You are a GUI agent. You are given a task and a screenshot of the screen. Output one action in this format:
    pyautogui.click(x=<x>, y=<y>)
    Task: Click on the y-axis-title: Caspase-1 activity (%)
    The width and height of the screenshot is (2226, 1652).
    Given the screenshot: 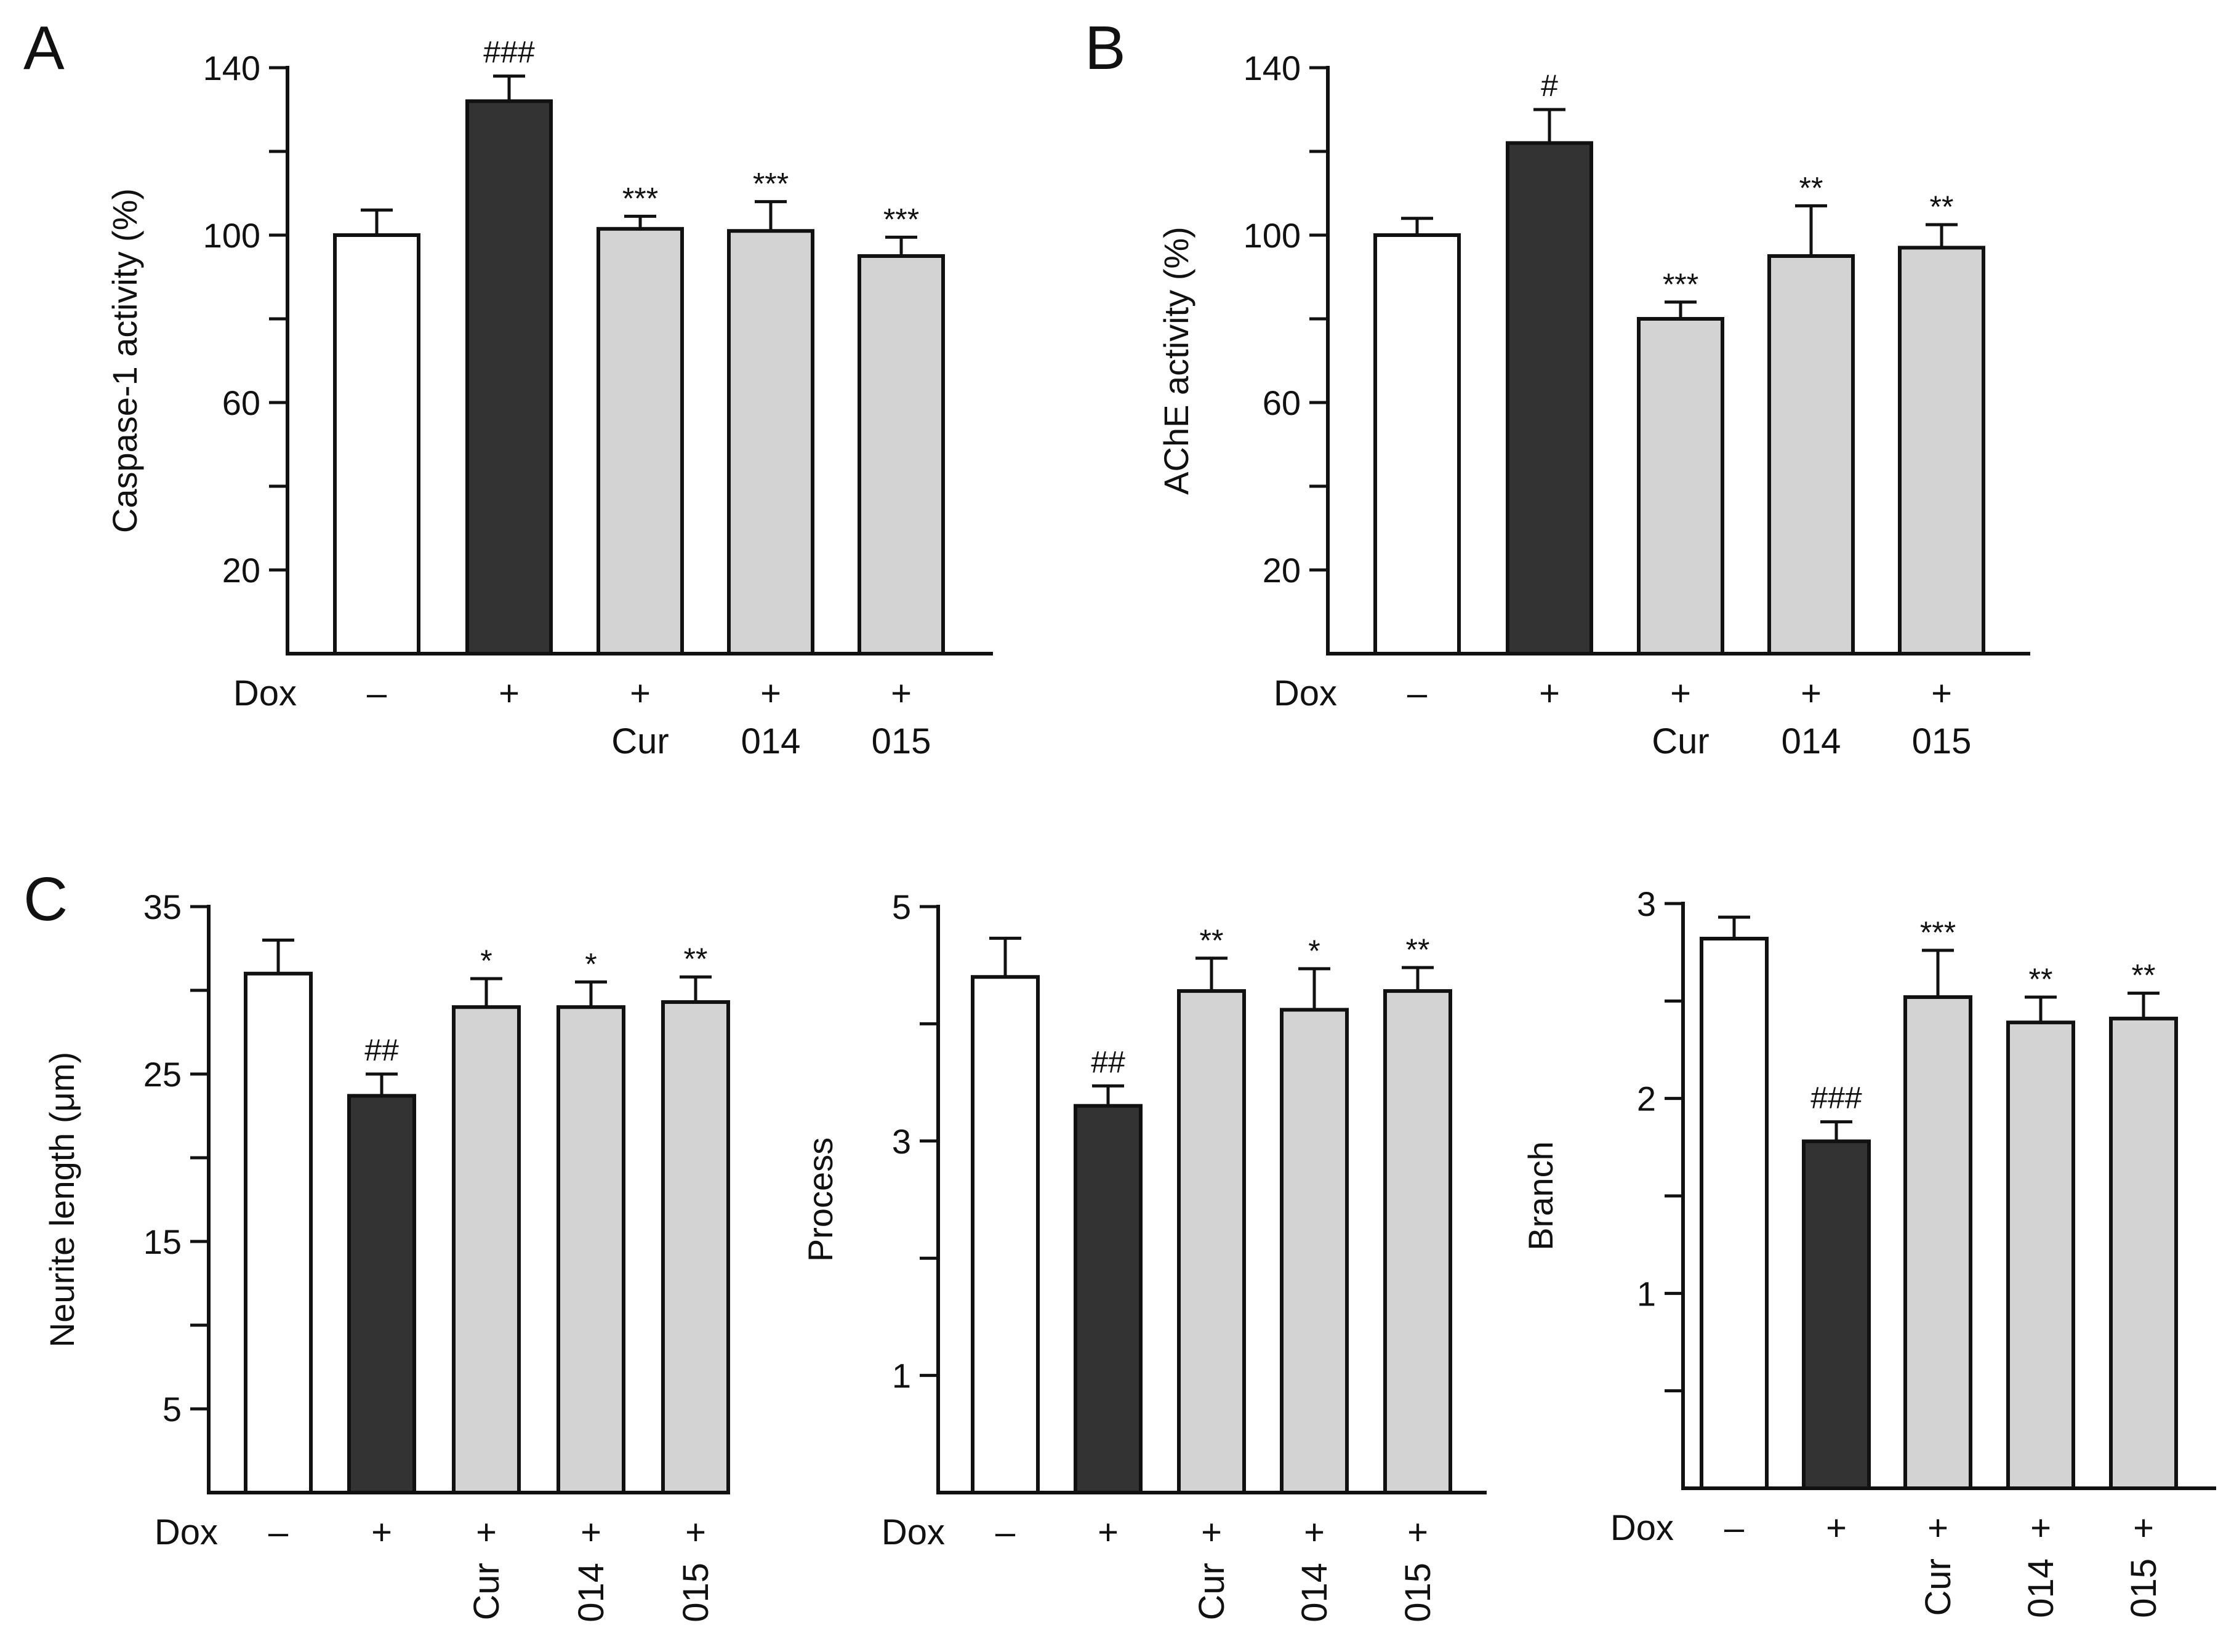 What is the action you would take?
    pyautogui.click(x=124, y=360)
    